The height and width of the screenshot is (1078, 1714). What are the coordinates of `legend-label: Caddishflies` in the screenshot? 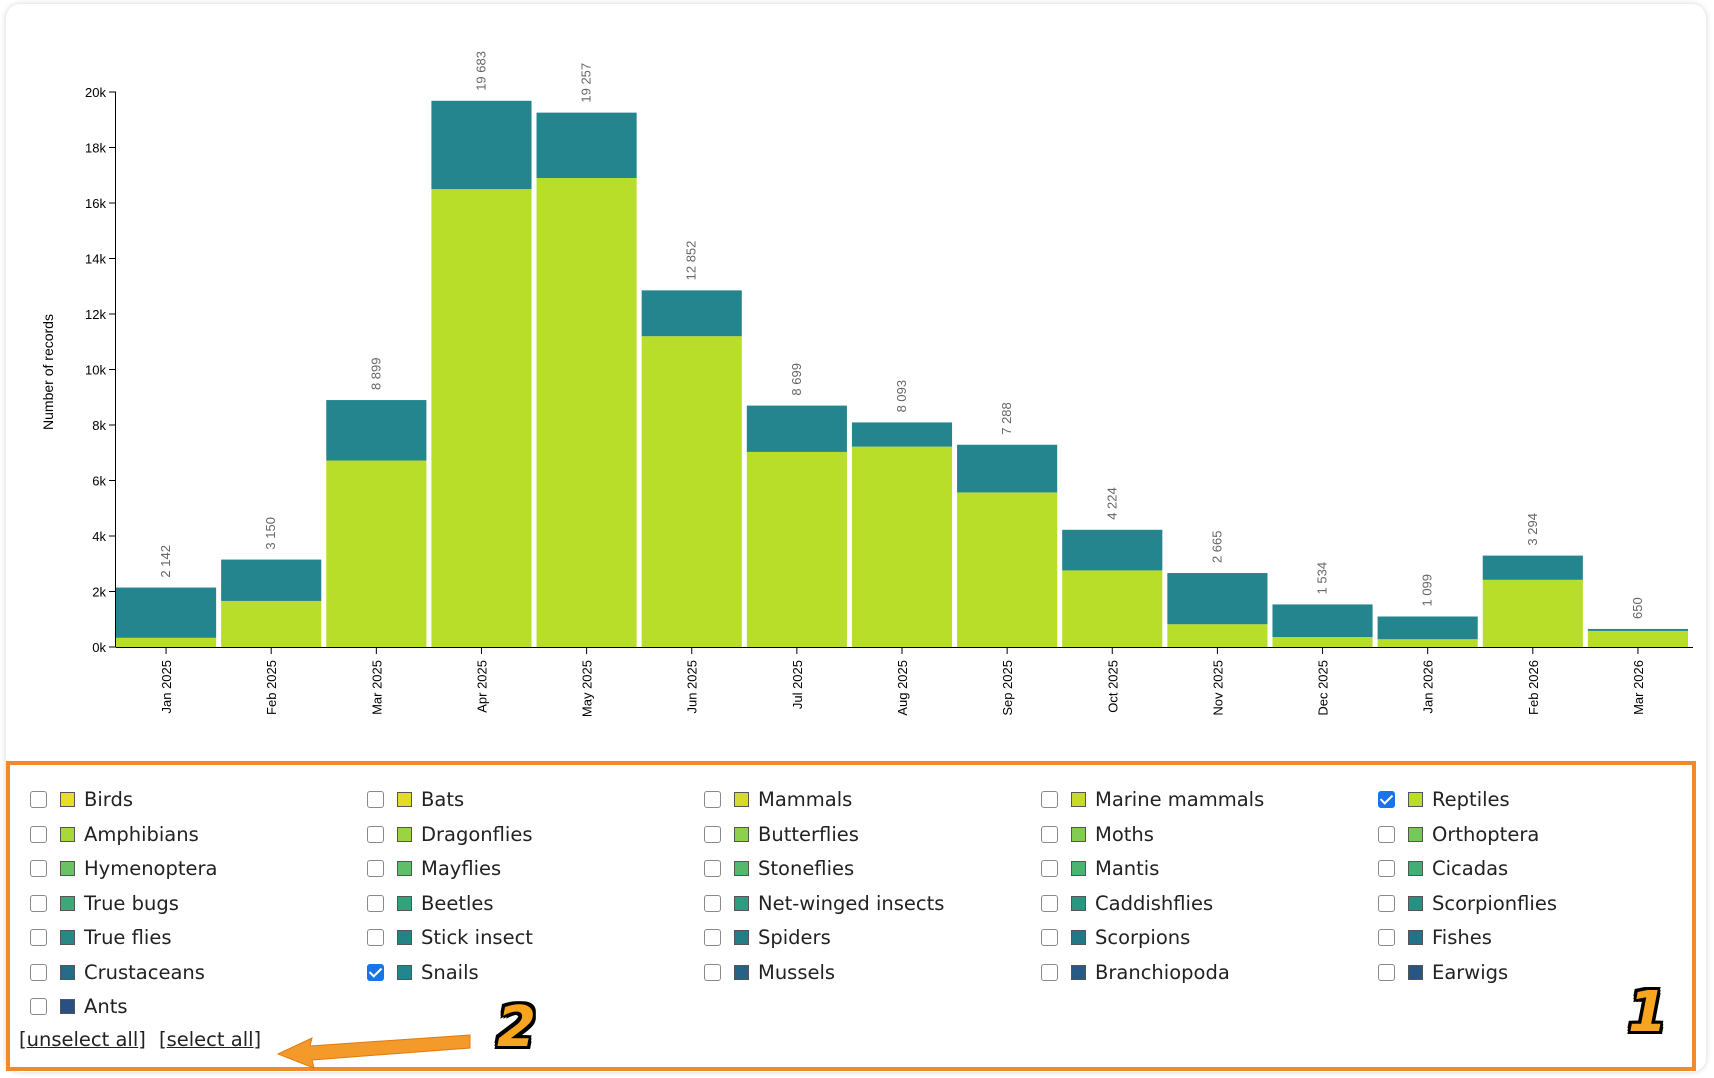 It's located at (1154, 903).